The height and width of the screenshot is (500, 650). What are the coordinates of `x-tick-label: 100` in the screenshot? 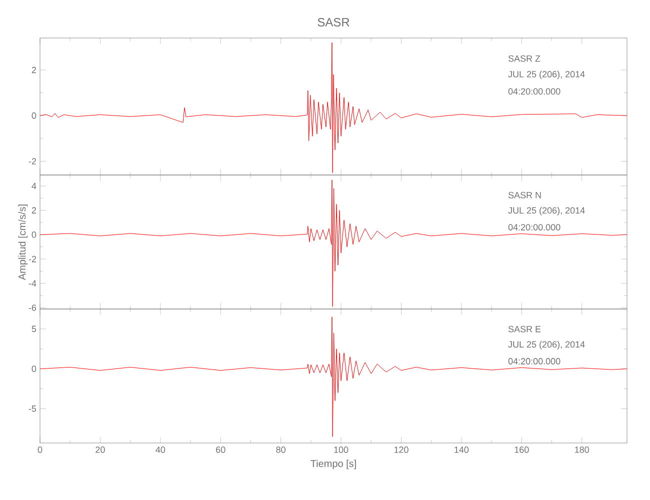 It's located at (341, 449).